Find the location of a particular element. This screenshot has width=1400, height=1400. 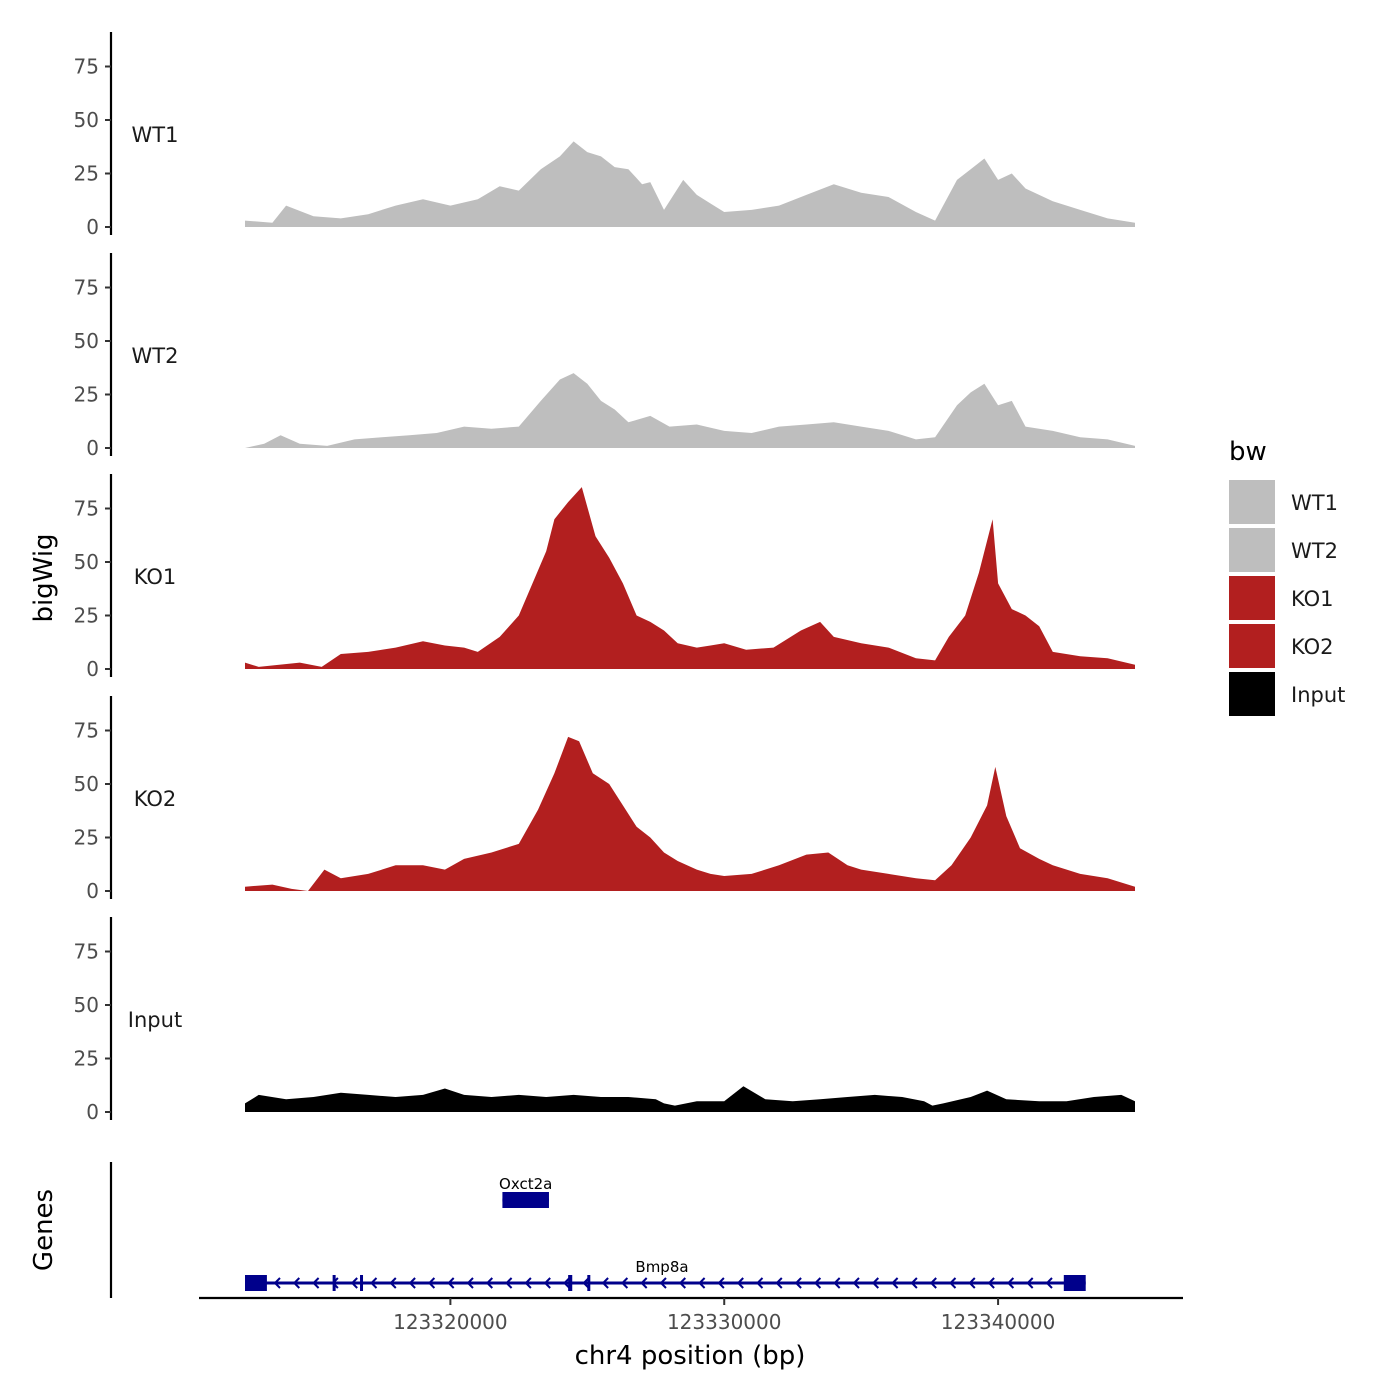

track-ko2: 0 25 50 75 KO2 is located at coordinates (604, 799).